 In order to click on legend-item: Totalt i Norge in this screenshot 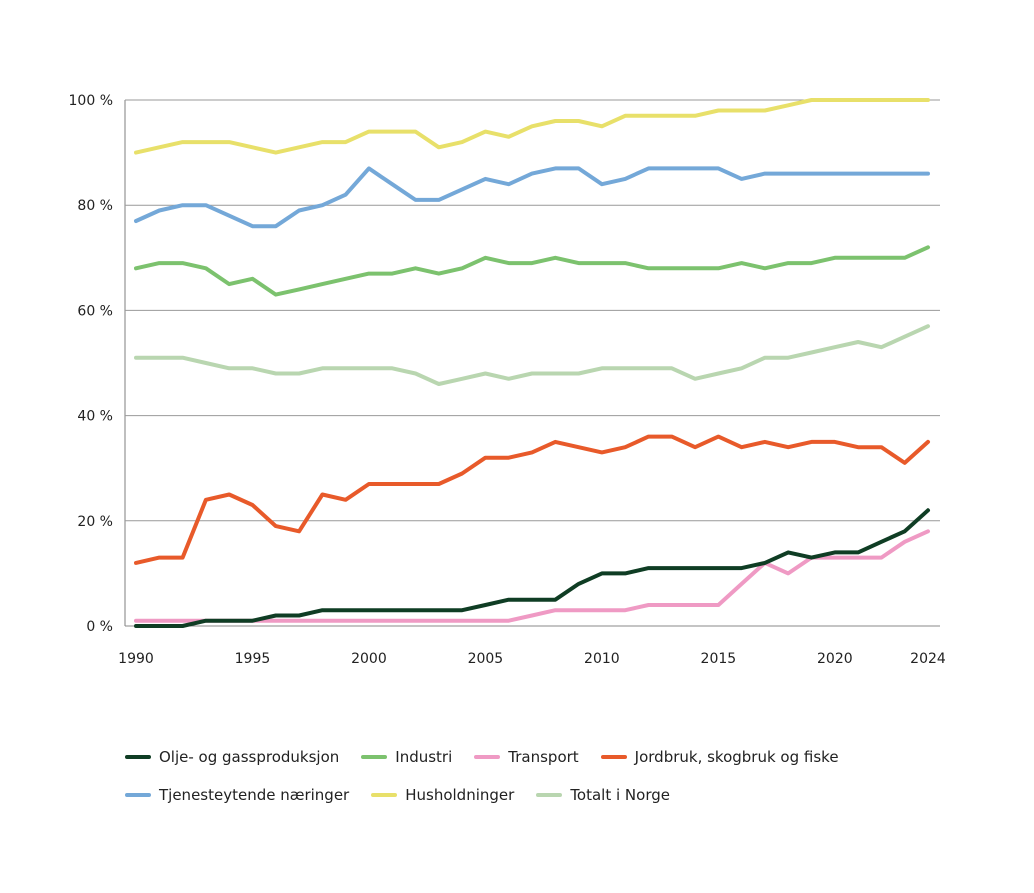, I will do `click(603, 795)`.